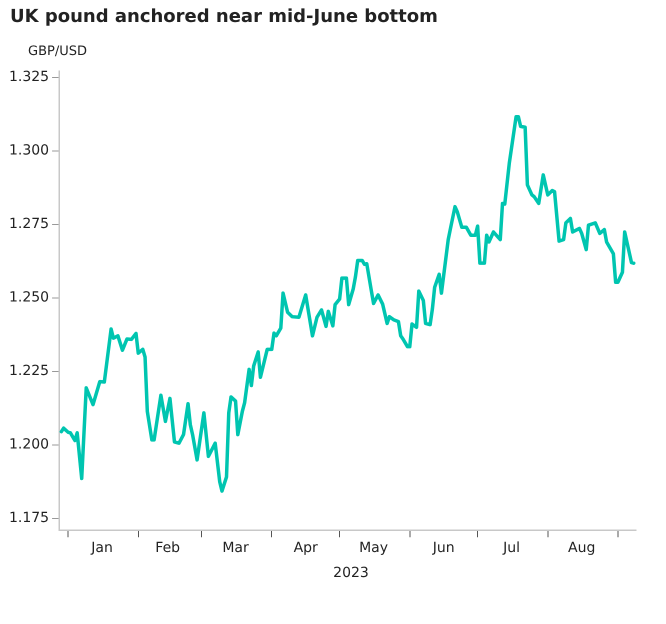 The width and height of the screenshot is (666, 624). I want to click on x-tick-label: Aug, so click(582, 548).